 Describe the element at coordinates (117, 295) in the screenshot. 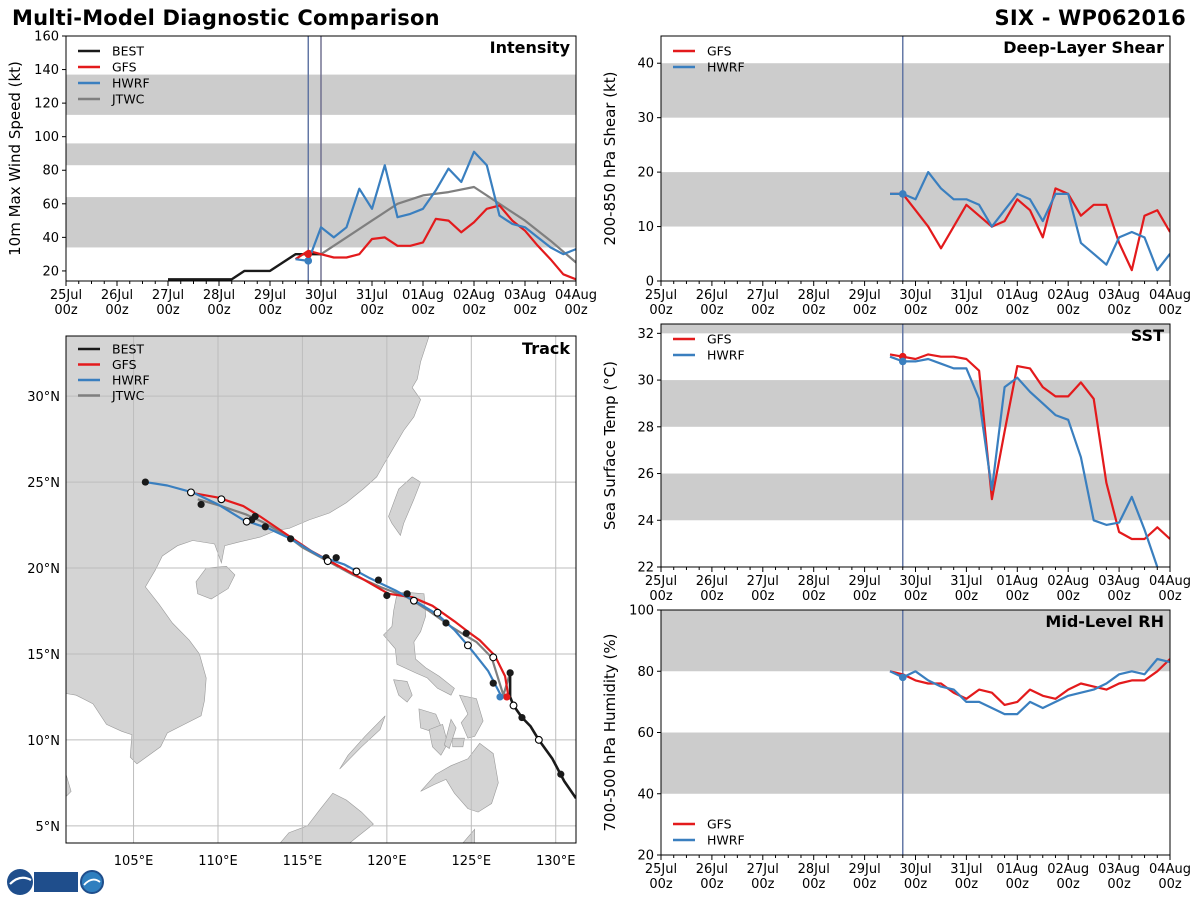

I see `intensity-xtick-date: 26Jul` at that location.